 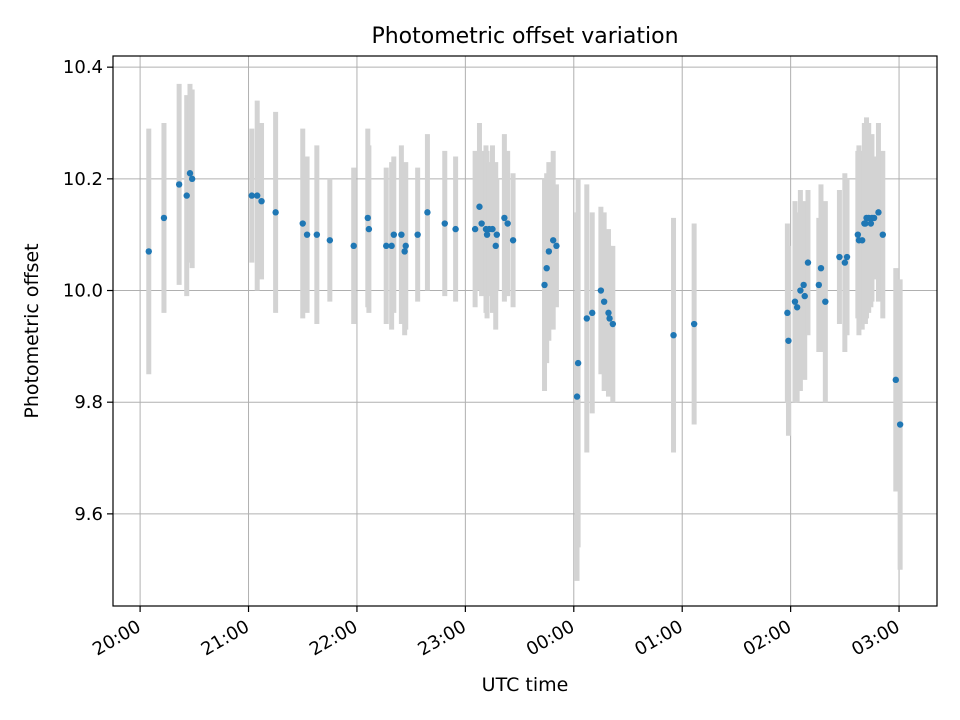 I want to click on y-tick-label: 10.4, so click(x=83, y=67).